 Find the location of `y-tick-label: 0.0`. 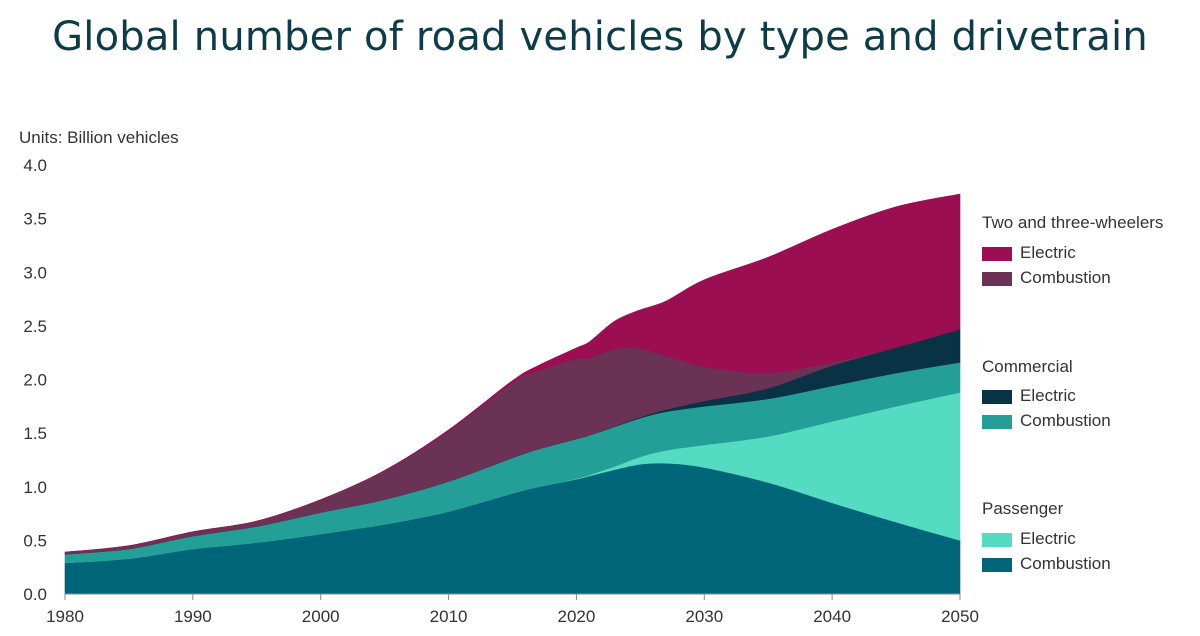

y-tick-label: 0.0 is located at coordinates (35, 594).